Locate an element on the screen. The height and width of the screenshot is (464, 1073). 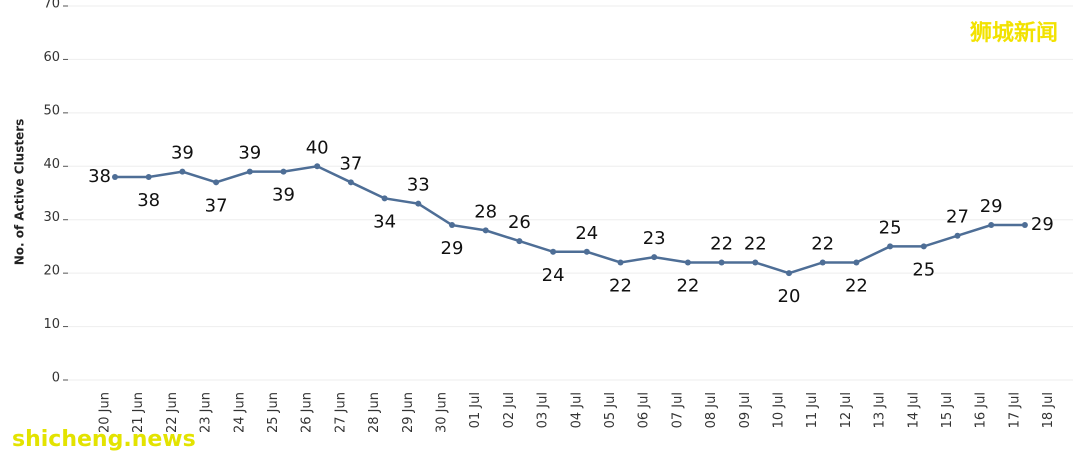
watermark: 狮城新闻 is located at coordinates (1014, 33).